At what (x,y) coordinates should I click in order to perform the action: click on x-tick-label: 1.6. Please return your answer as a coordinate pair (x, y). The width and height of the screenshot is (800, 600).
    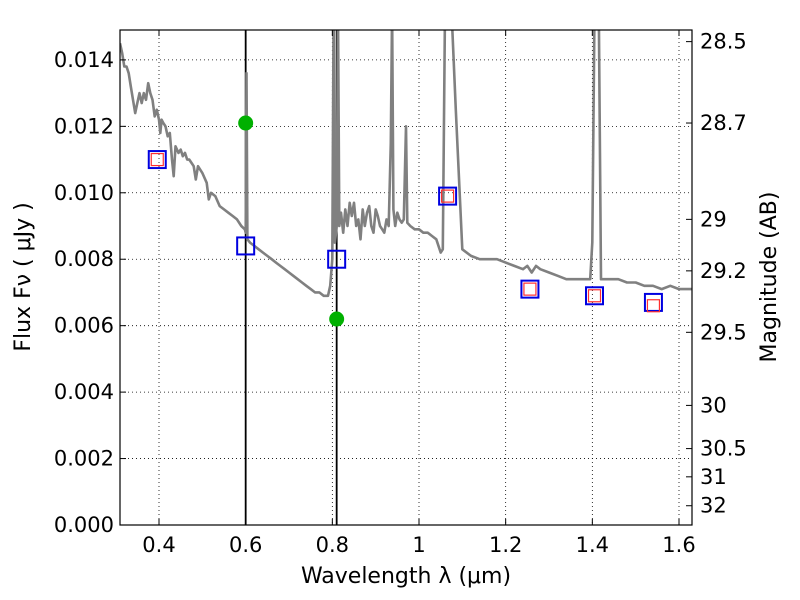
    Looking at the image, I should click on (678, 545).